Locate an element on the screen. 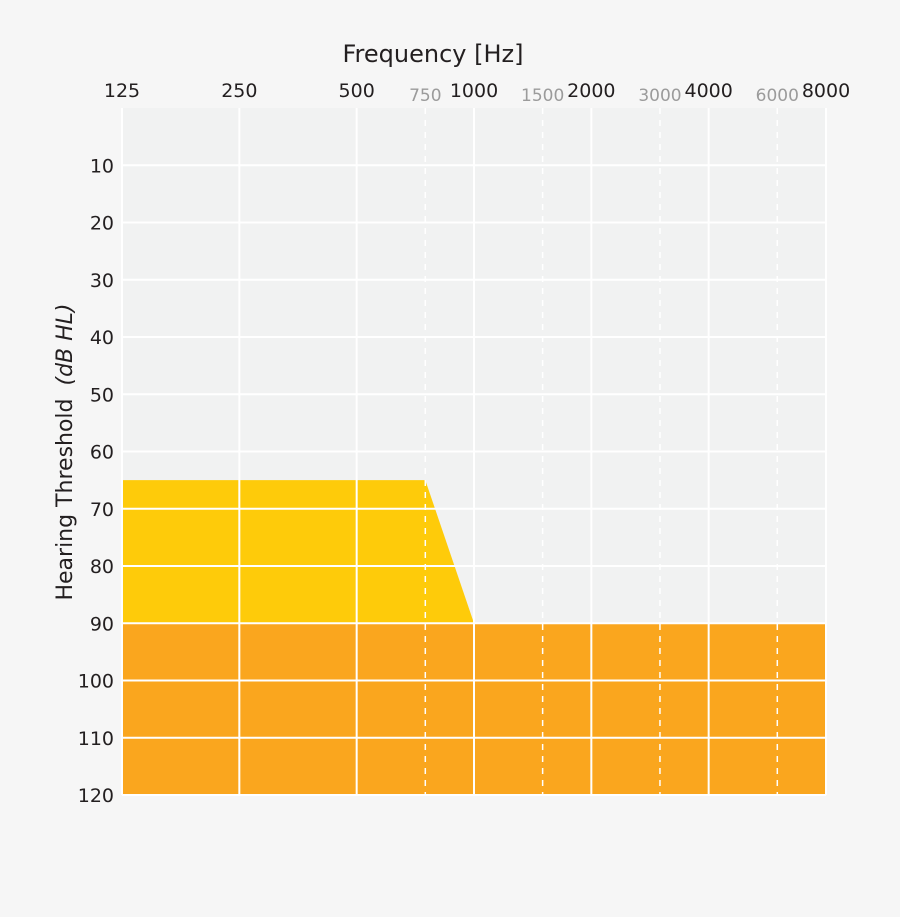 This screenshot has width=900, height=917. x-tick-label-250: 250 is located at coordinates (239, 91).